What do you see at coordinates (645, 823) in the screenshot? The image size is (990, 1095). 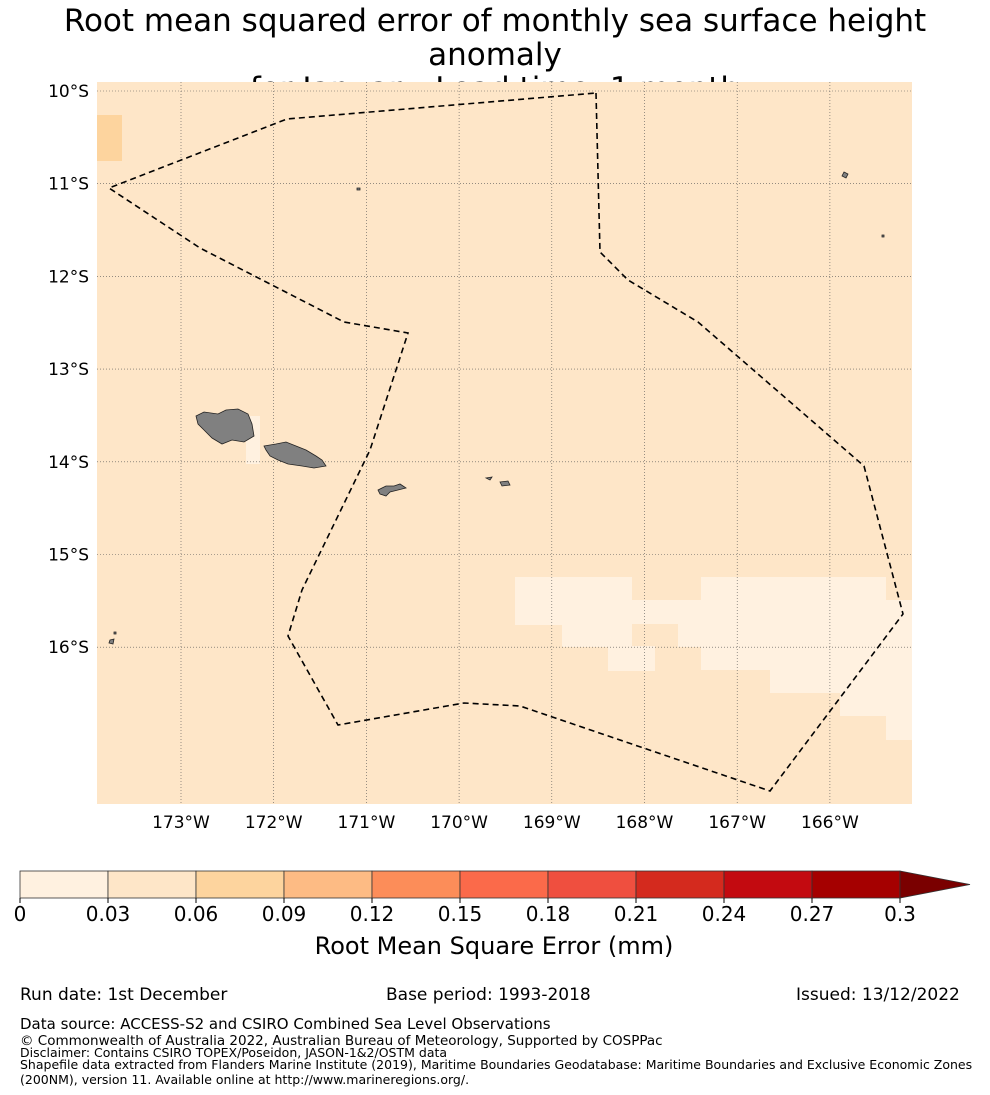 I see `lon-label: 168°W` at bounding box center [645, 823].